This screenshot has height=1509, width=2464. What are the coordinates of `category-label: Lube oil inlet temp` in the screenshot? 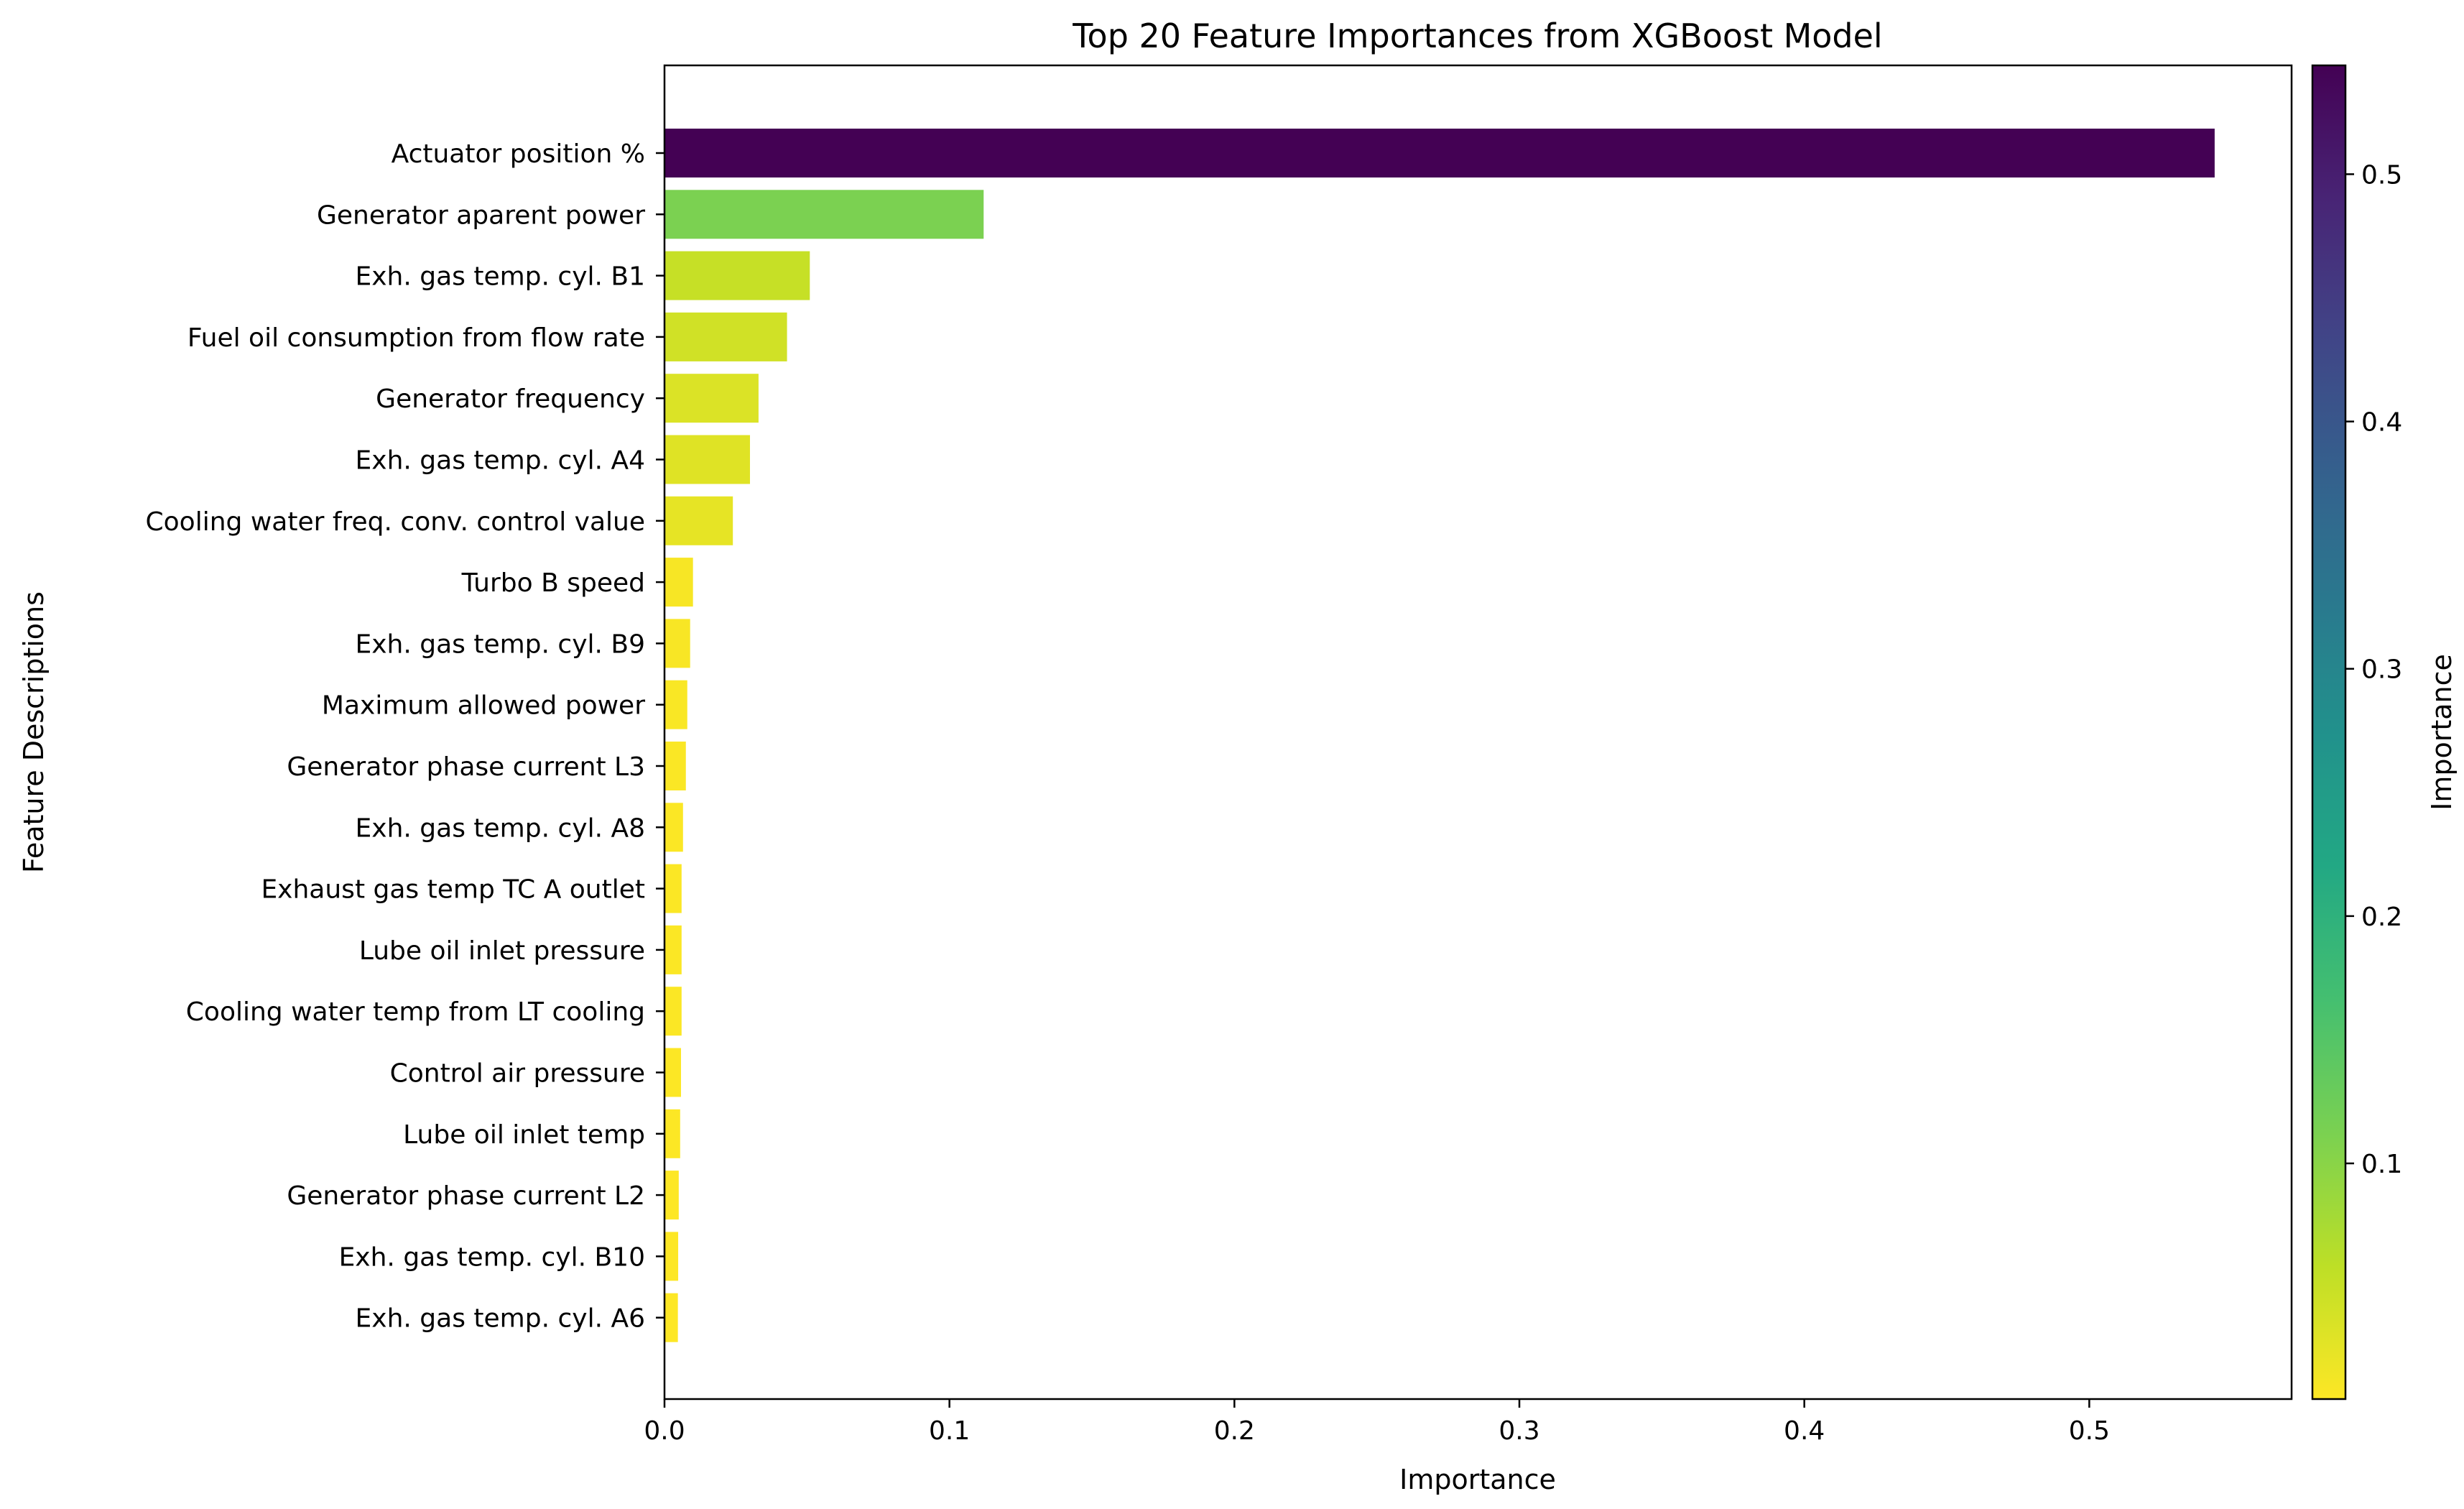 It's located at (524, 1135).